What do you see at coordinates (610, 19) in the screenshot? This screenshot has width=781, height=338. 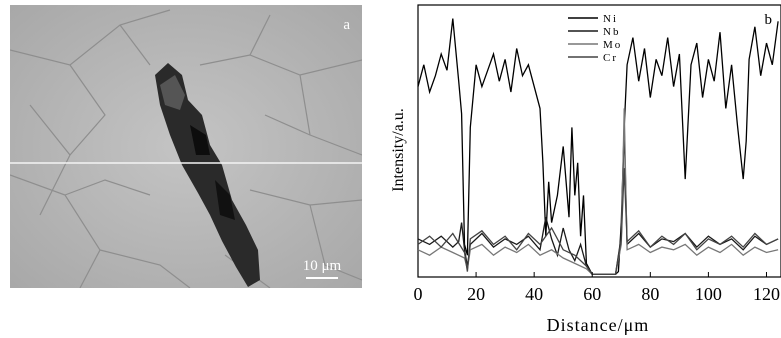 I see `legend-label-ni: Ni` at bounding box center [610, 19].